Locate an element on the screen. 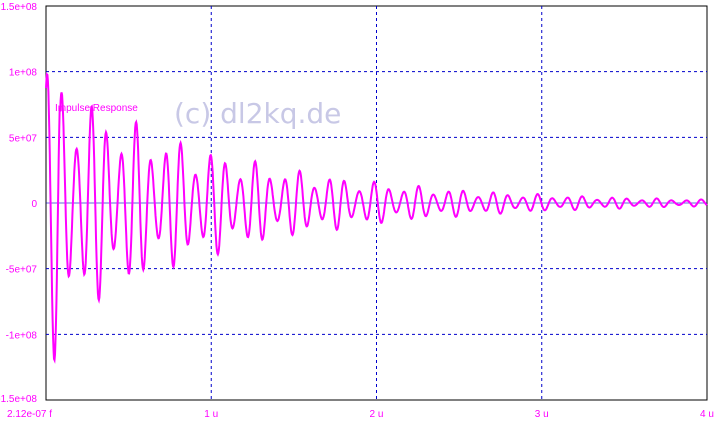 The height and width of the screenshot is (431, 724). x-tick-label: 2.12e-07 f is located at coordinates (29, 414).